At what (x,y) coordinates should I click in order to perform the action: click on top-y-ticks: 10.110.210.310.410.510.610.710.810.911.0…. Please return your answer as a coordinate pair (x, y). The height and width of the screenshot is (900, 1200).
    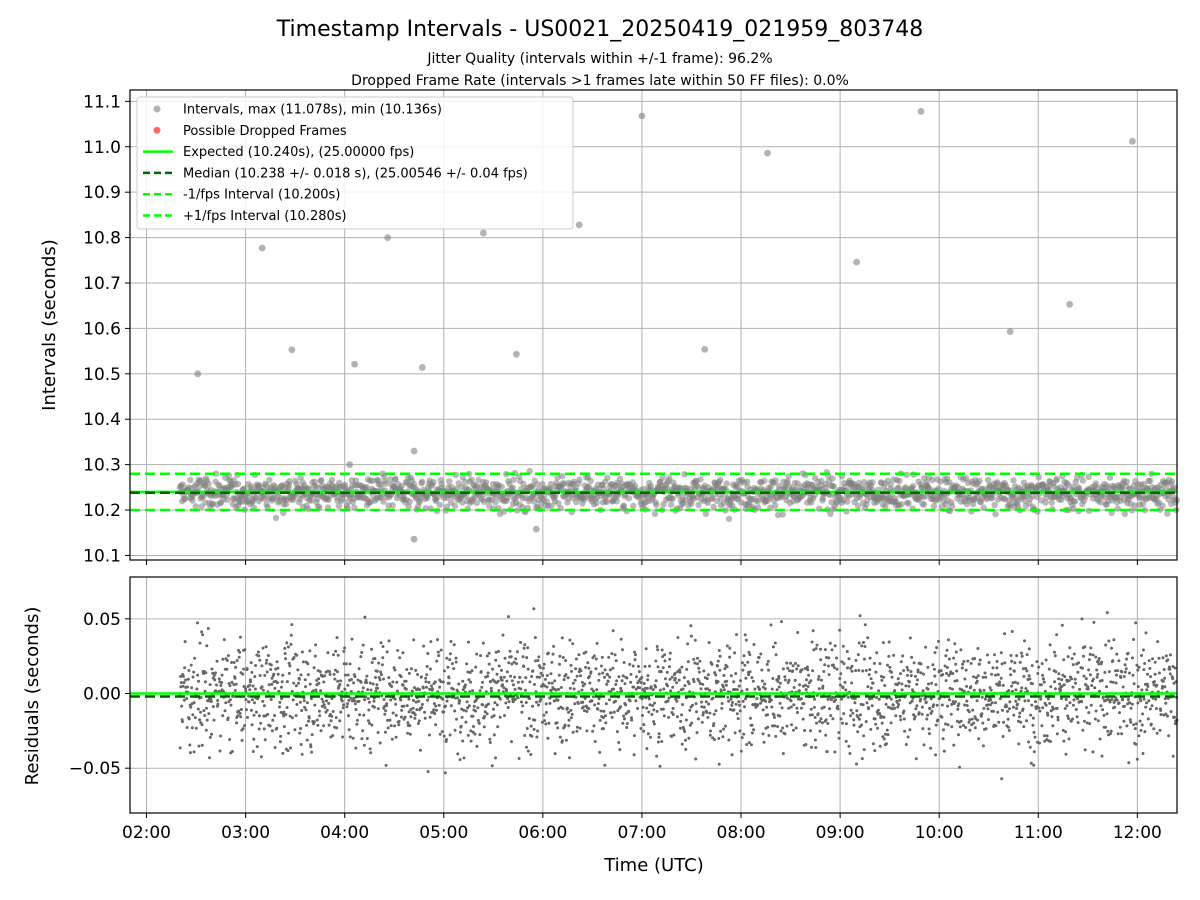
    Looking at the image, I should click on (106, 329).